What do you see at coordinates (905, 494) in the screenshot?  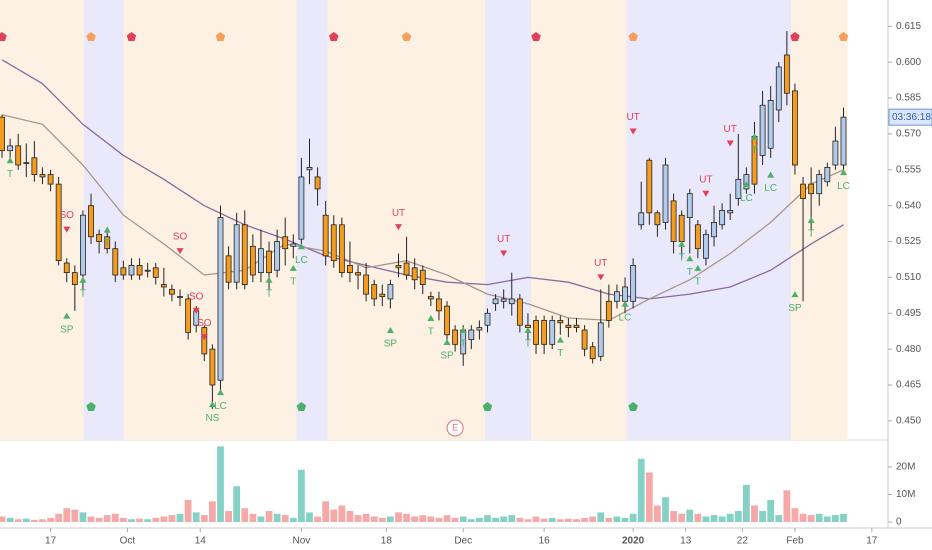 I see `volume-tick-label: 10M` at bounding box center [905, 494].